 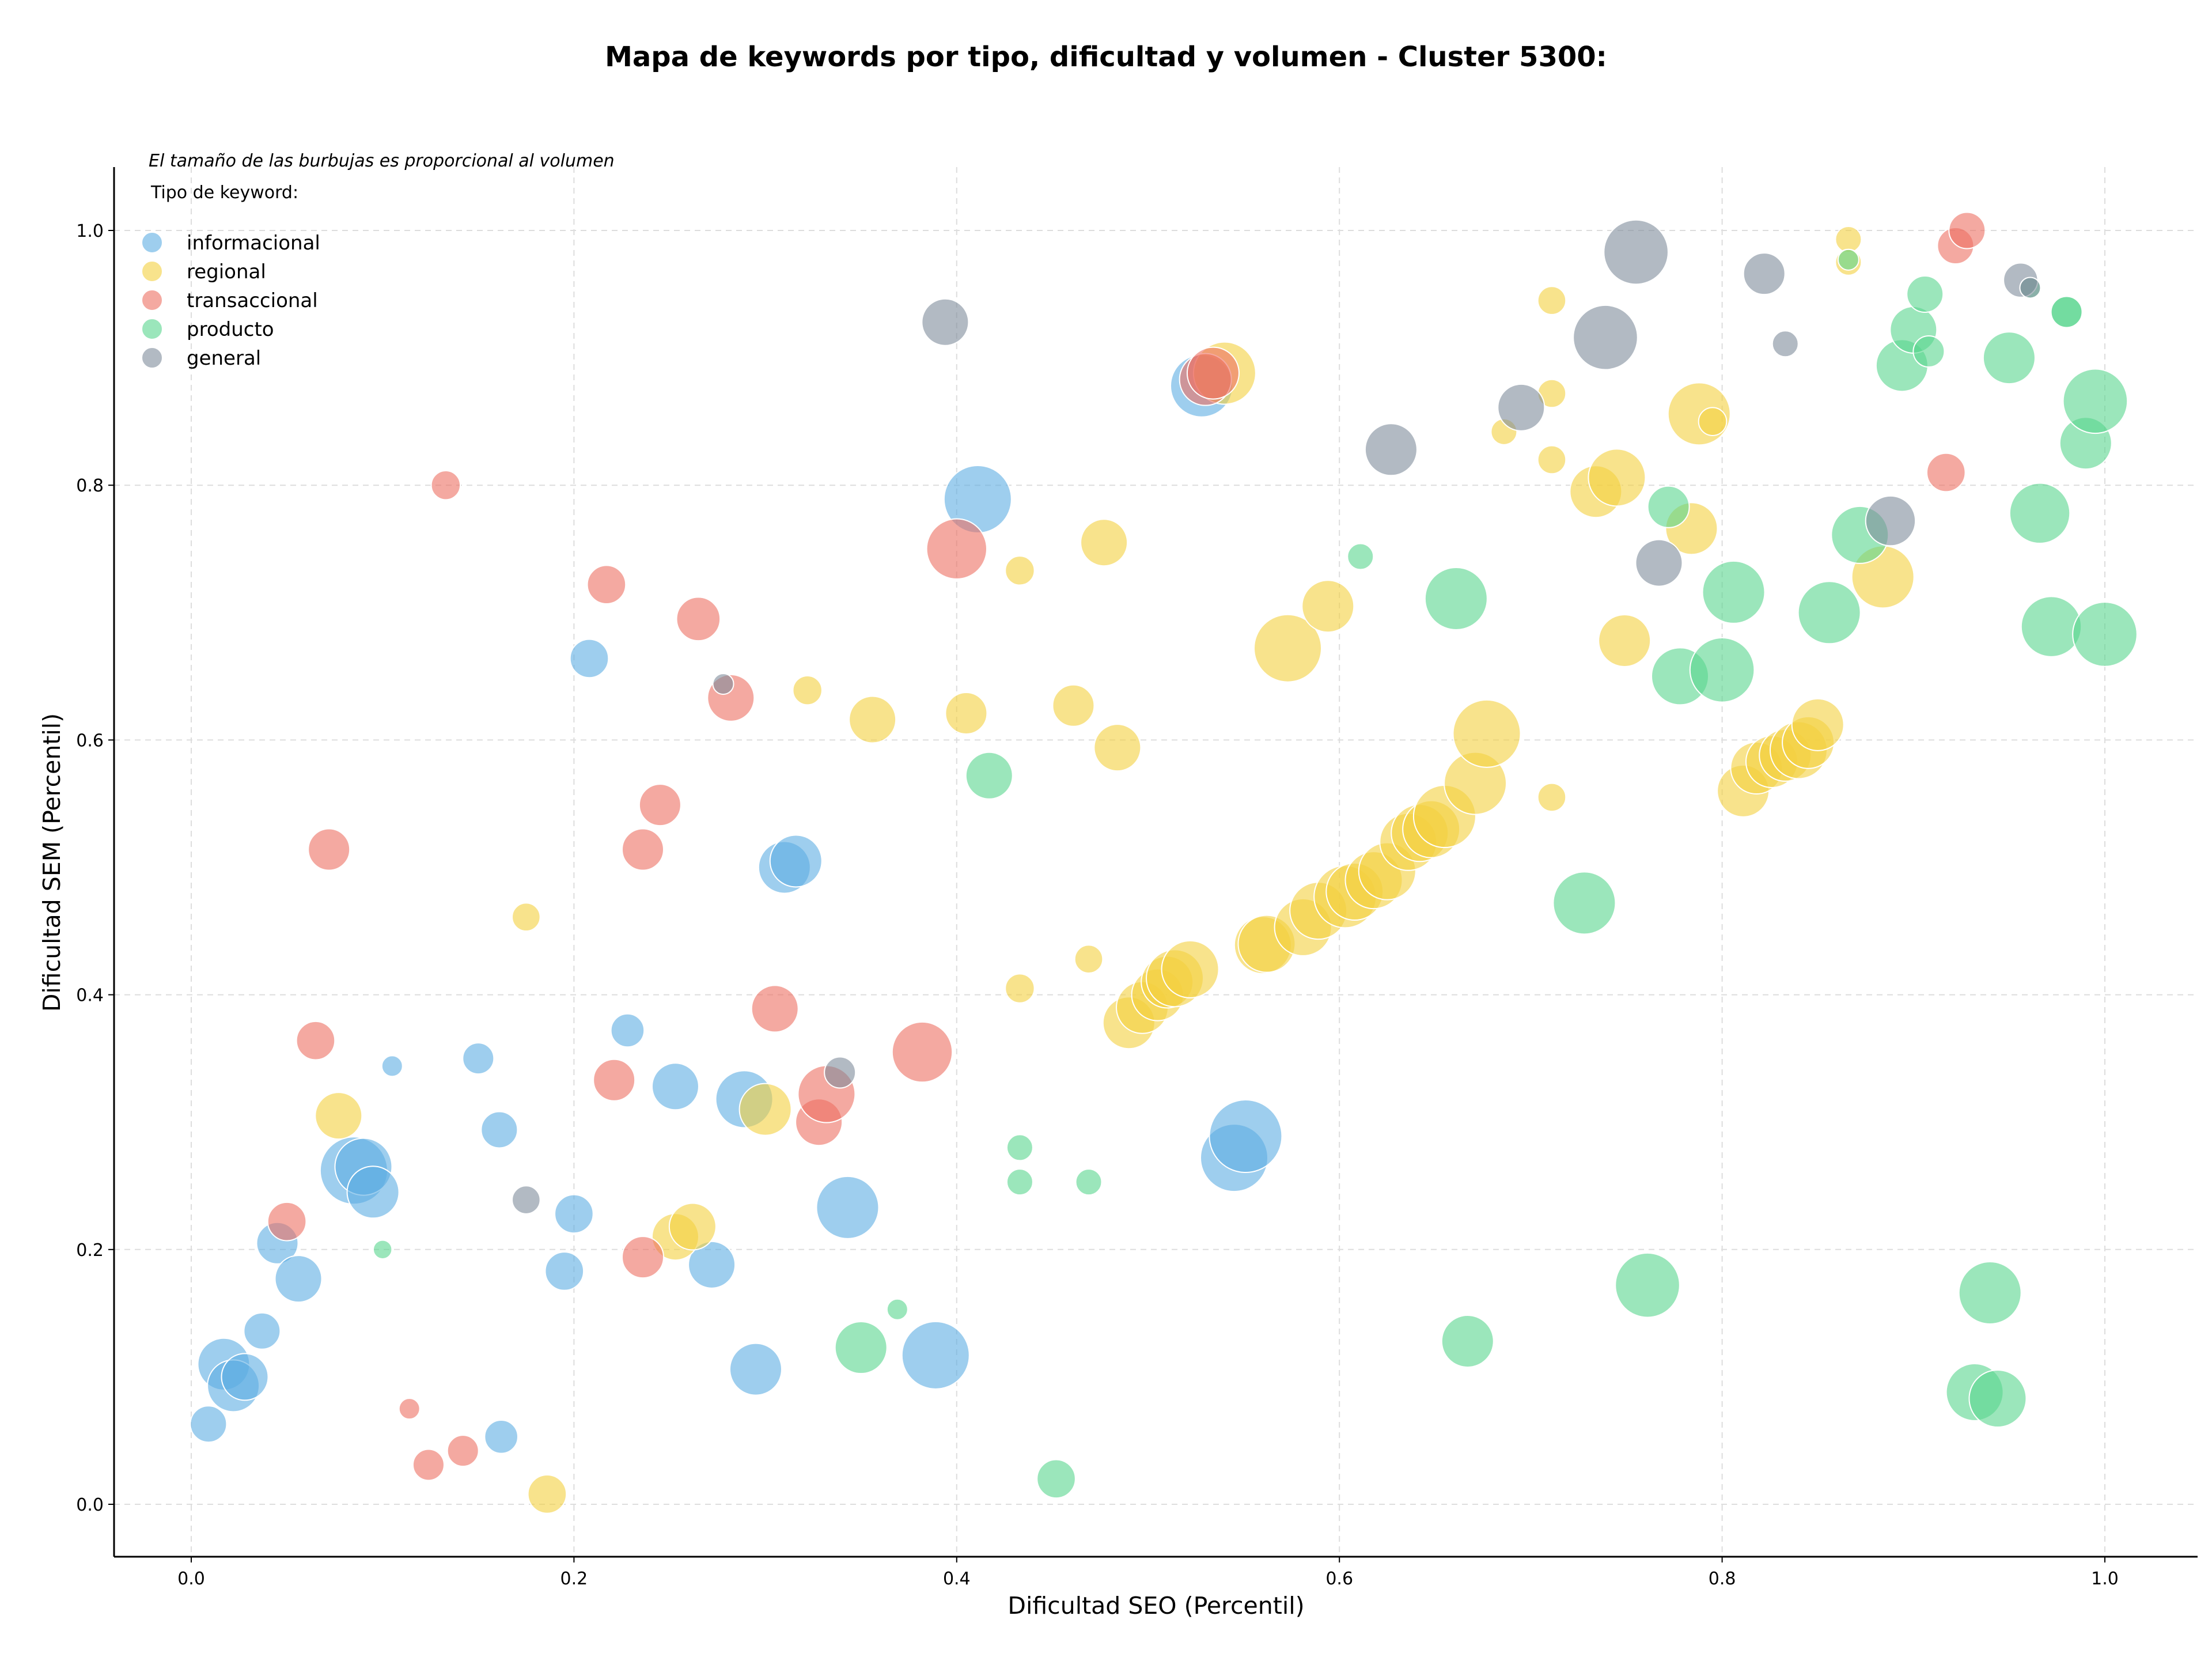 What do you see at coordinates (1722, 1579) in the screenshot?
I see `x-tick-label: 0.8` at bounding box center [1722, 1579].